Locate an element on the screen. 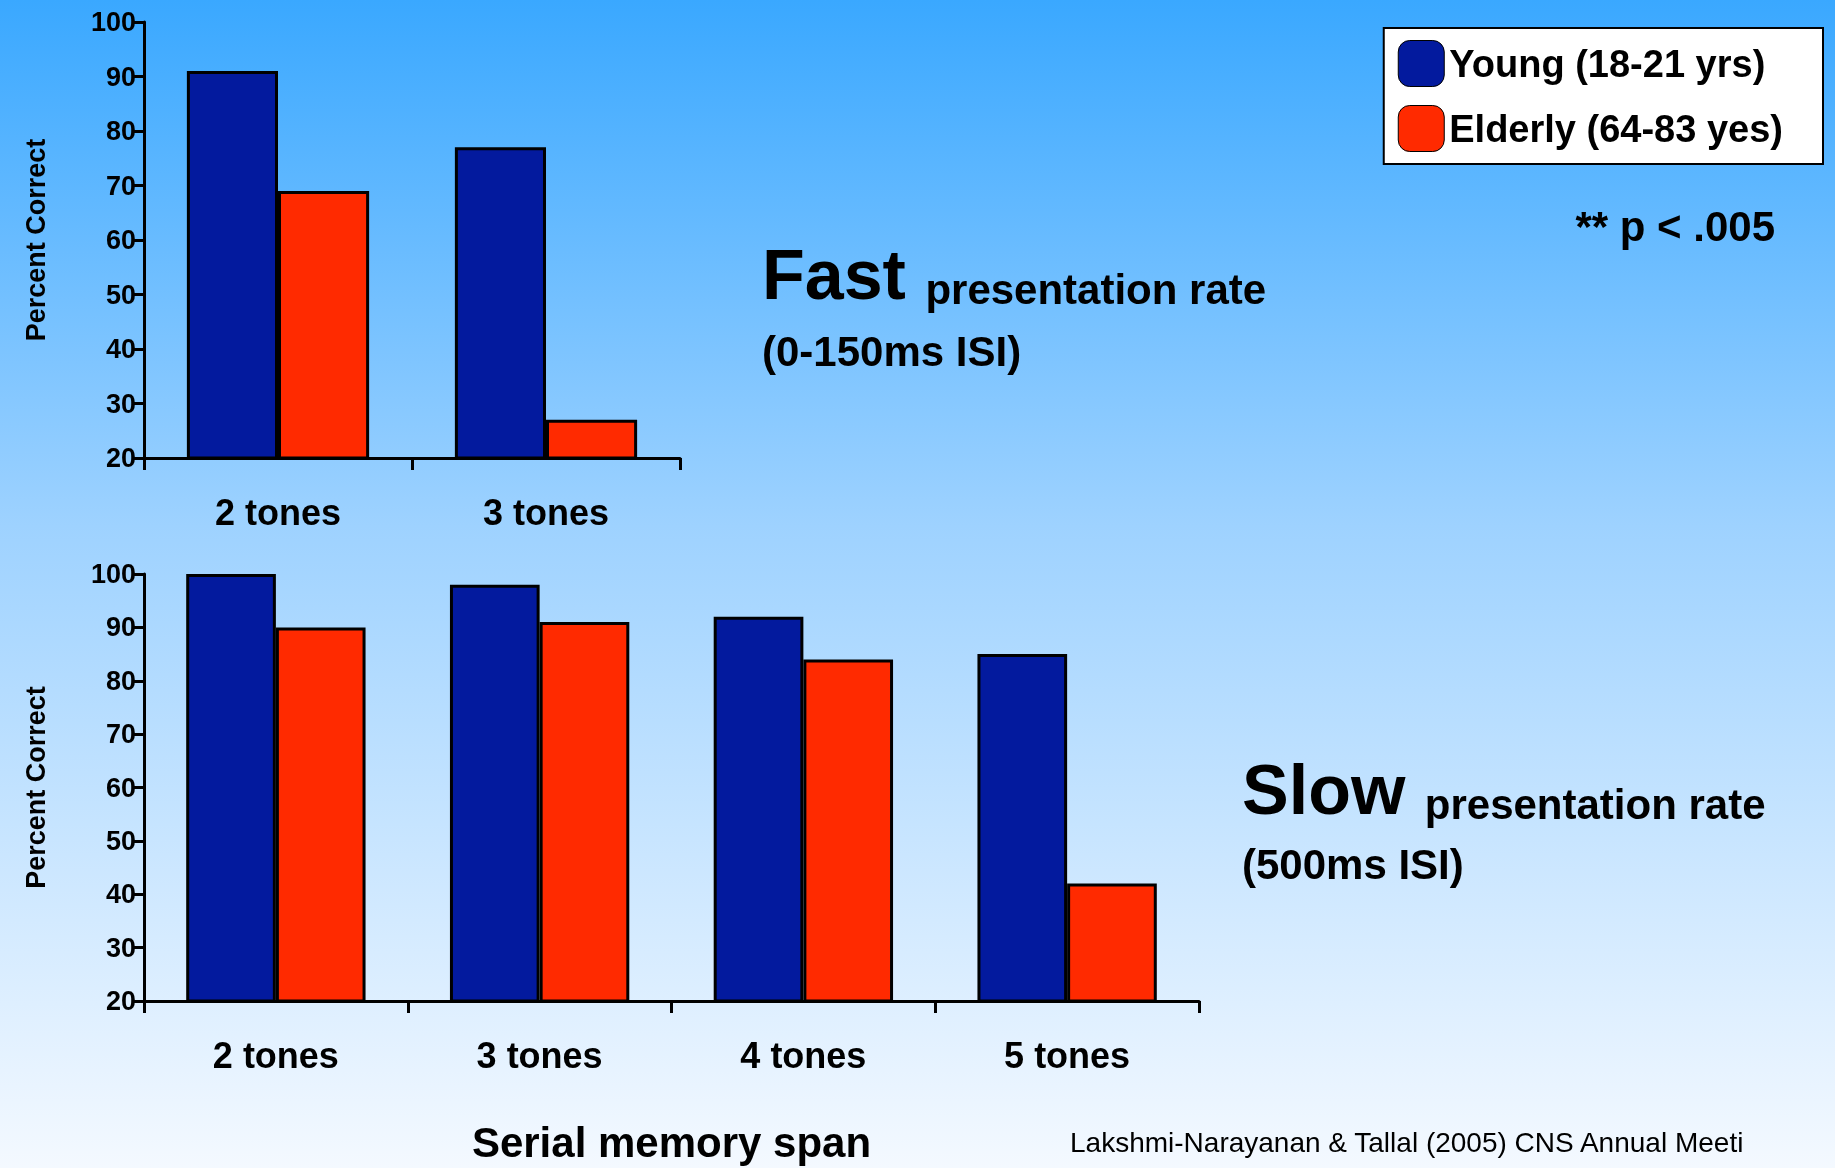 The image size is (1835, 1168). x-tick-label: 4 tones is located at coordinates (803, 1055).